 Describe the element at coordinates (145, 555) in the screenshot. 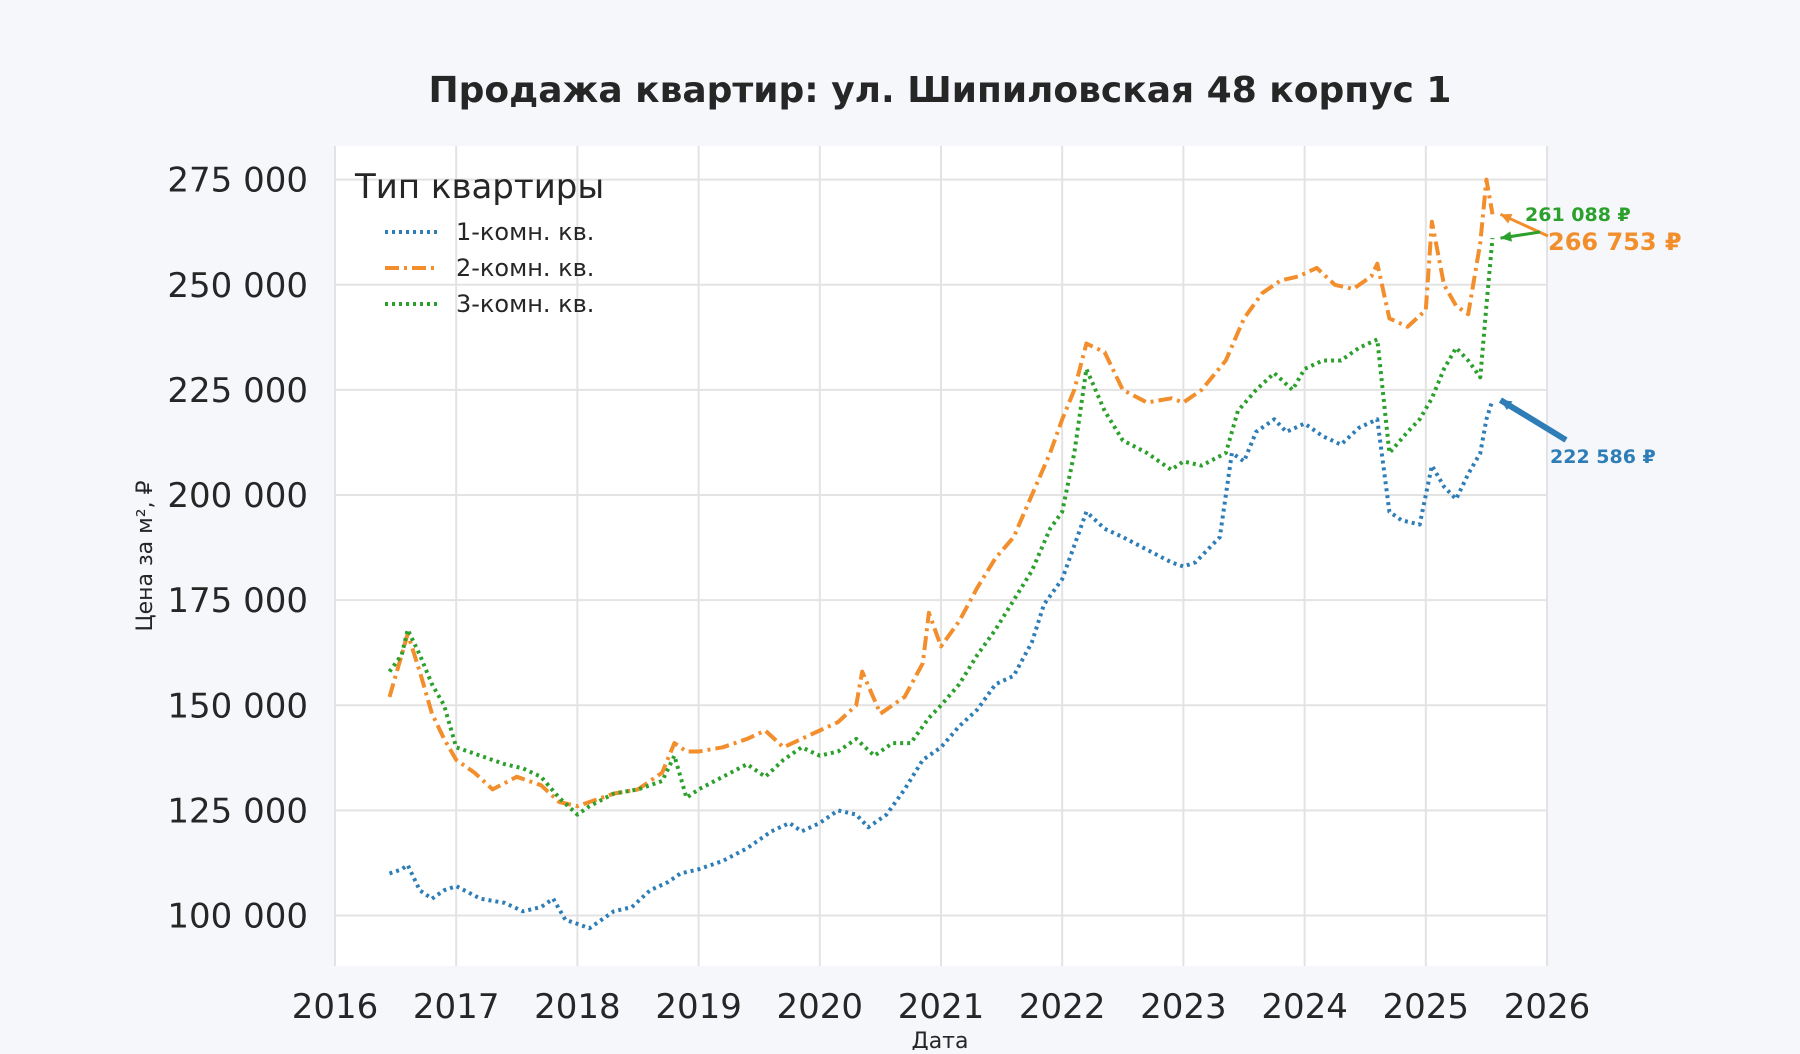

I see `y-axis-label: Цена за м², ₽` at that location.